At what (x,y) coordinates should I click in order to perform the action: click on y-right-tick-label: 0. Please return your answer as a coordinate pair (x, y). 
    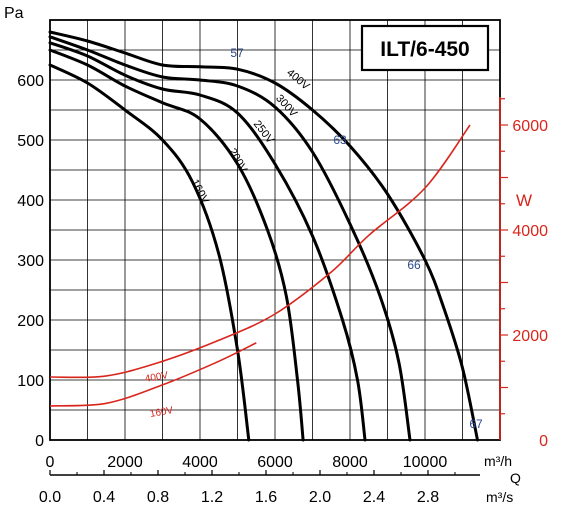
    Looking at the image, I should click on (543, 441).